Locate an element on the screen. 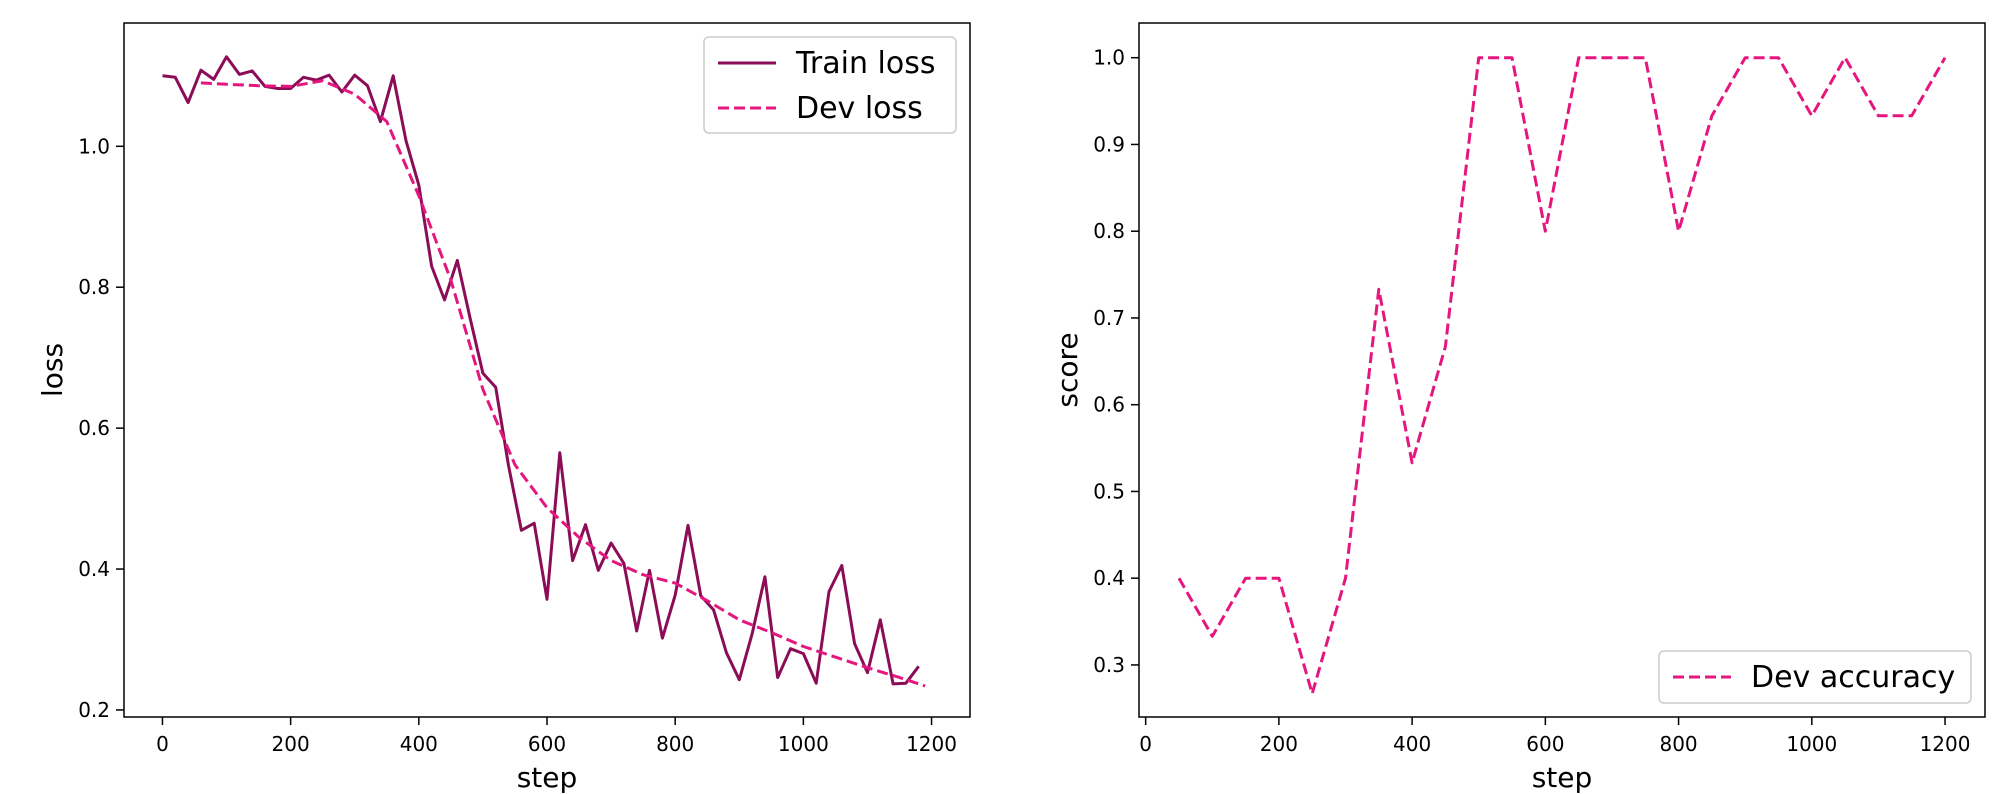  y-tick-label: 0.7 is located at coordinates (1109, 318).